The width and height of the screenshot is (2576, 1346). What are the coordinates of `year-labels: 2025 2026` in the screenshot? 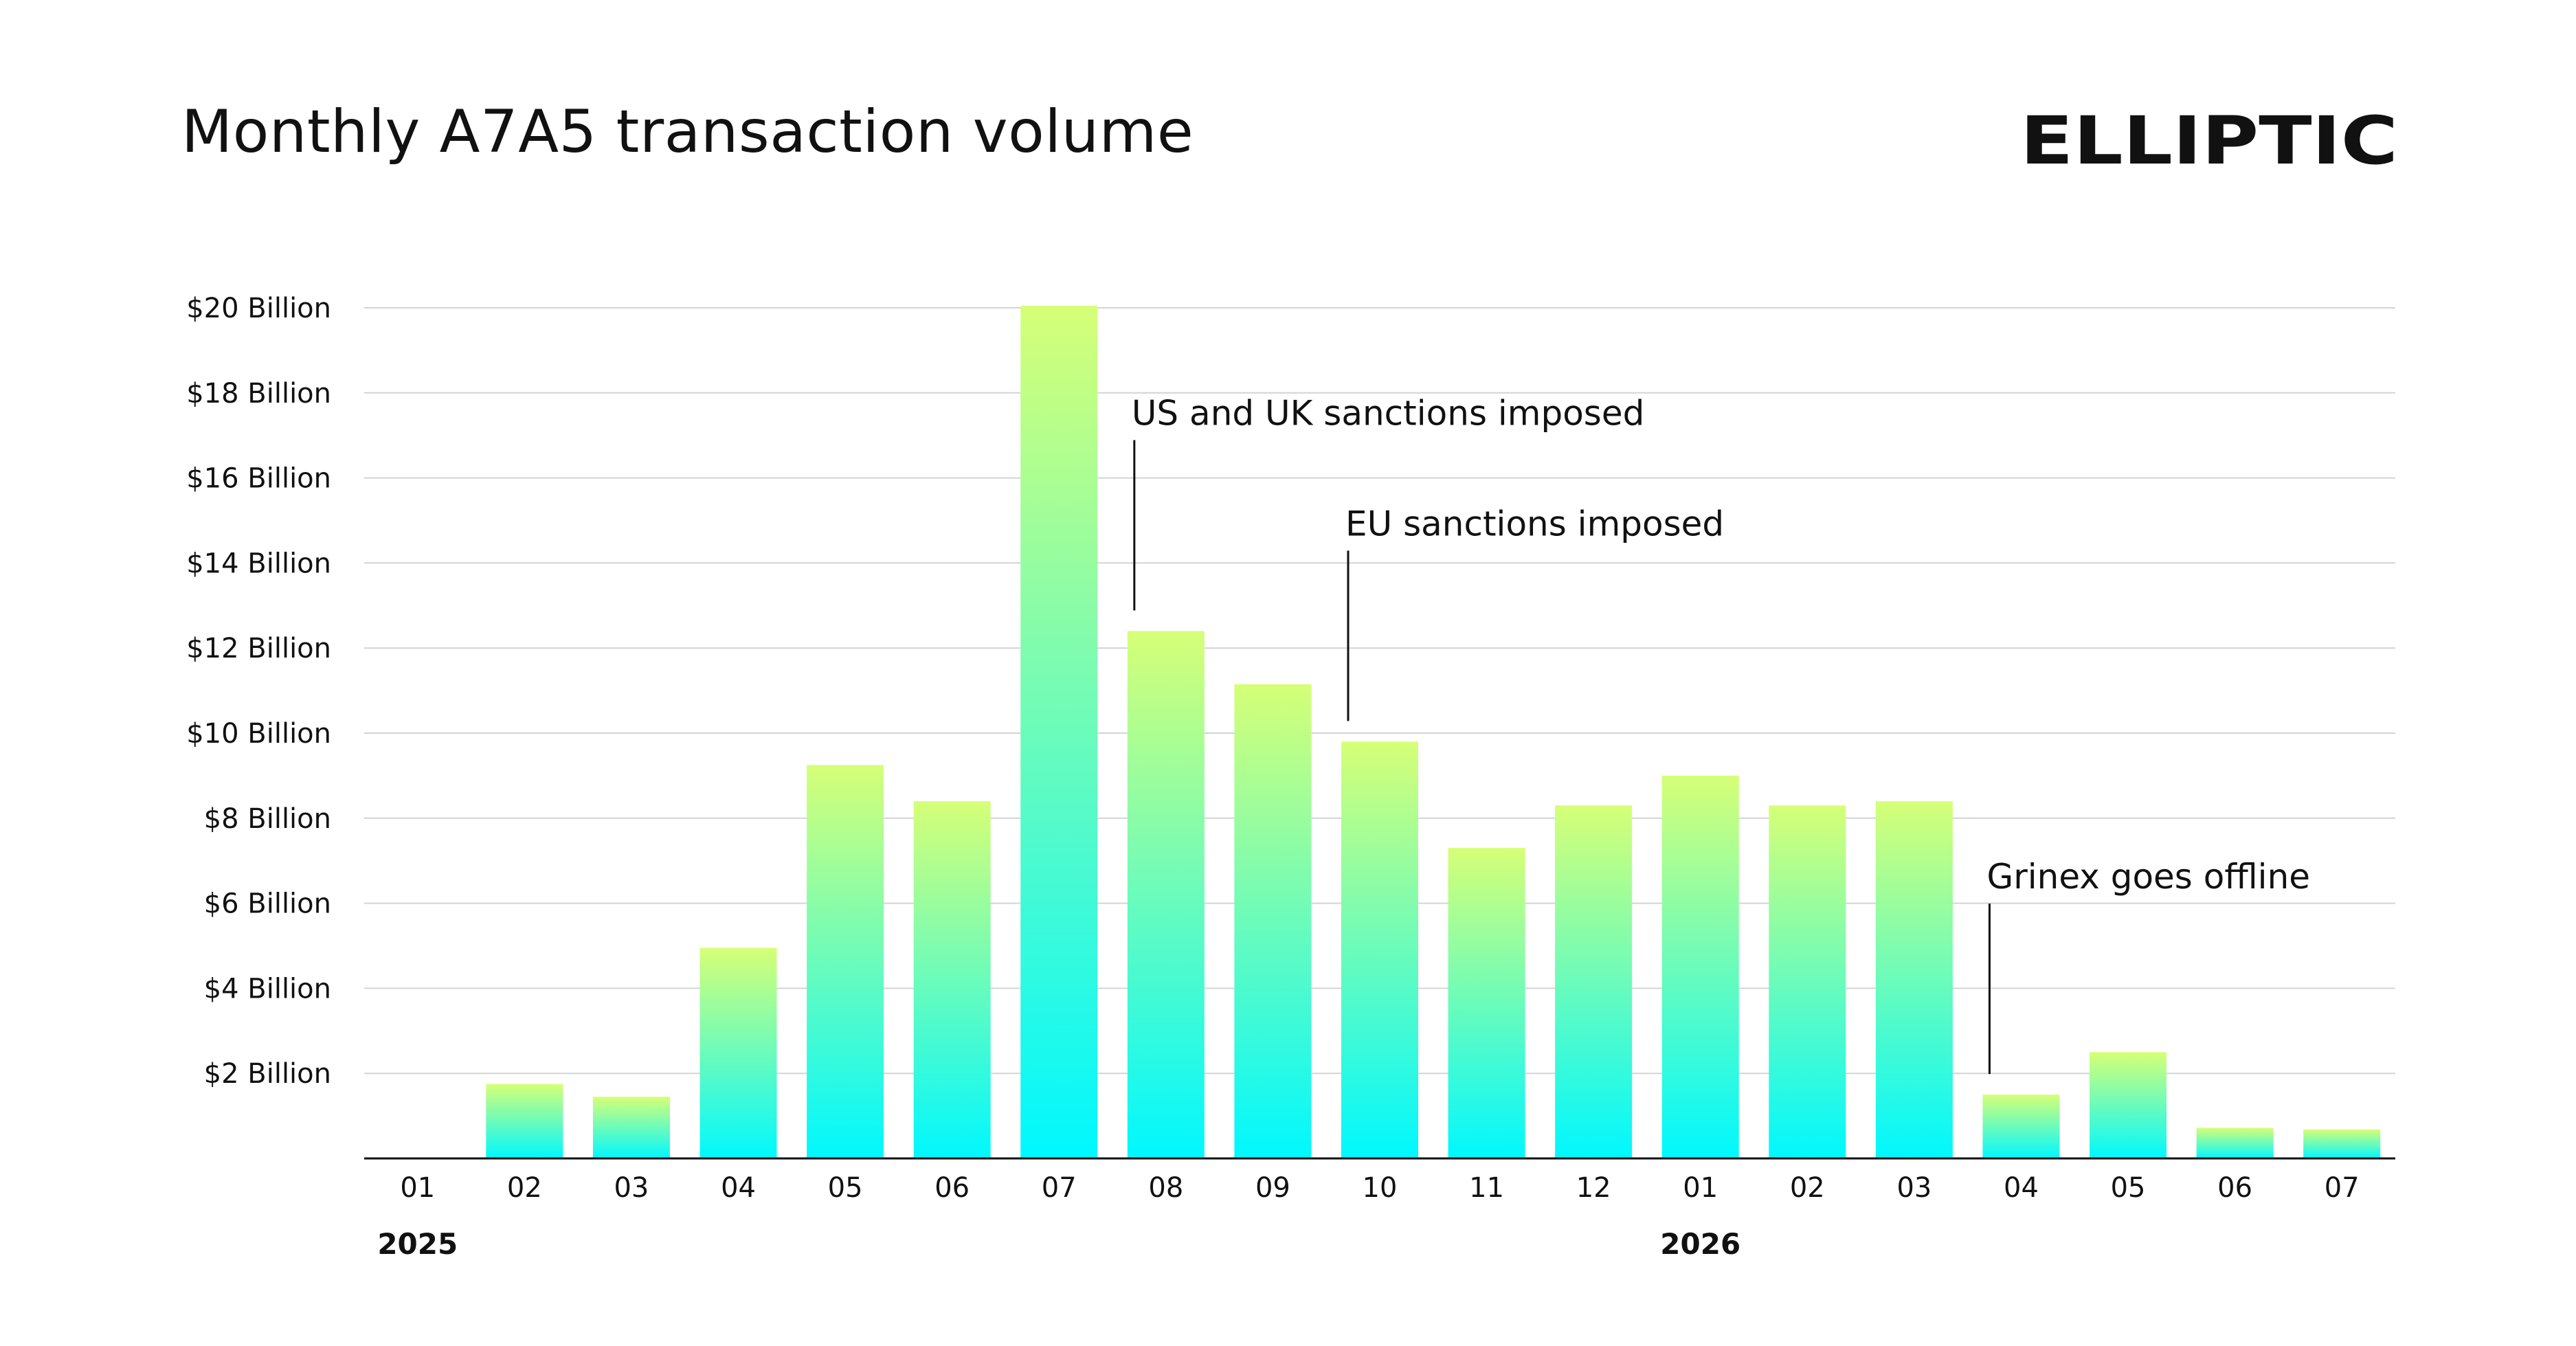 It's located at (1058, 1244).